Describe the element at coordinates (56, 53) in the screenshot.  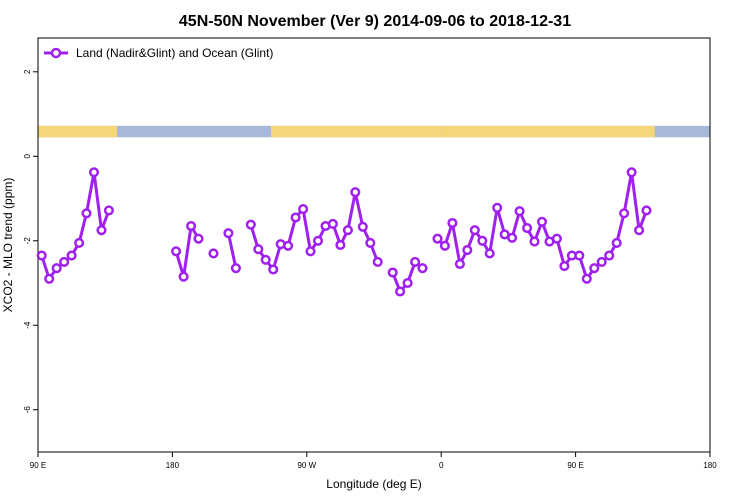
I see `legend-marker` at that location.